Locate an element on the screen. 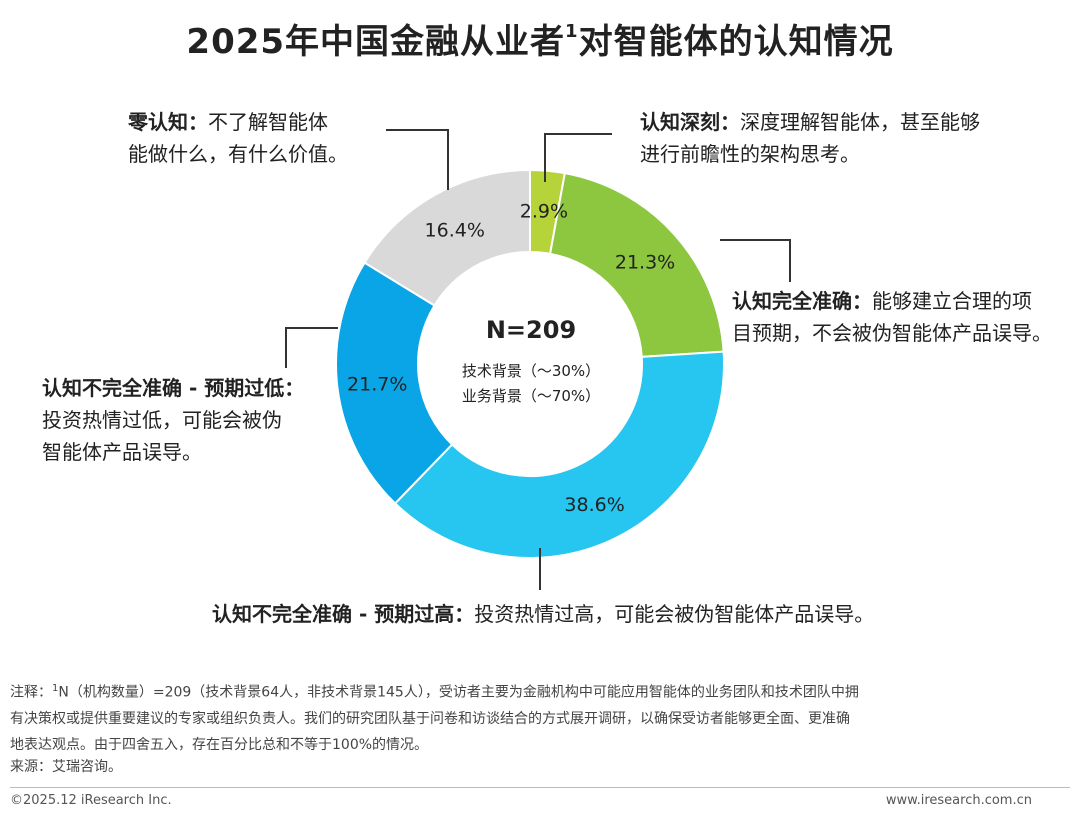 Image resolution: width=1080 pixels, height=813 pixels. slice-label-2: 38.6% is located at coordinates (594, 505).